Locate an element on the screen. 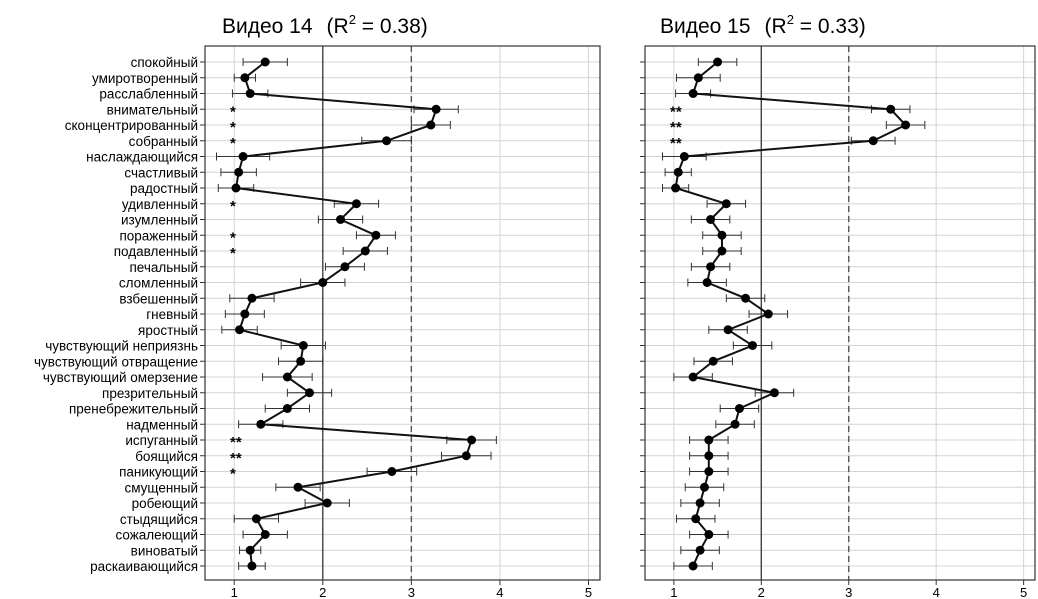 Image resolution: width=1038 pixels, height=599 pixels. category-label: сконцентрированный is located at coordinates (131, 125).